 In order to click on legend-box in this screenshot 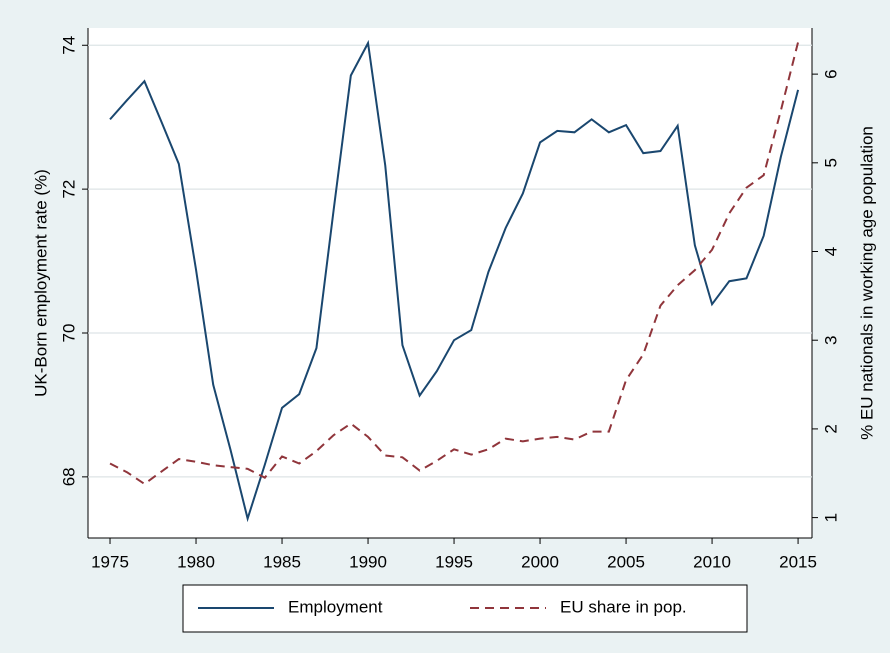, I will do `click(465, 608)`.